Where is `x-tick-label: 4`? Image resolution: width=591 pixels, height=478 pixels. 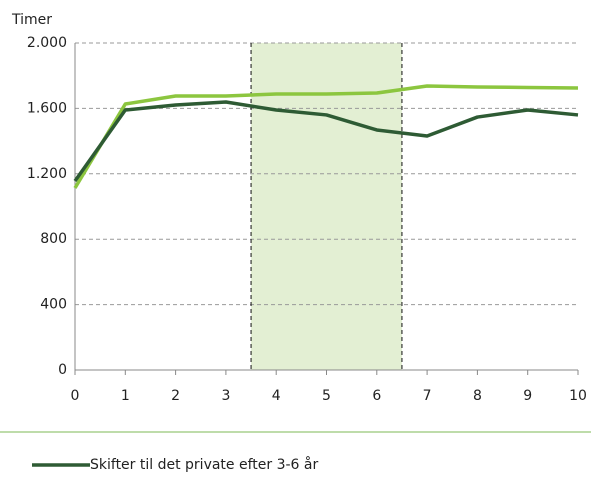 x-tick-label: 4 is located at coordinates (276, 396).